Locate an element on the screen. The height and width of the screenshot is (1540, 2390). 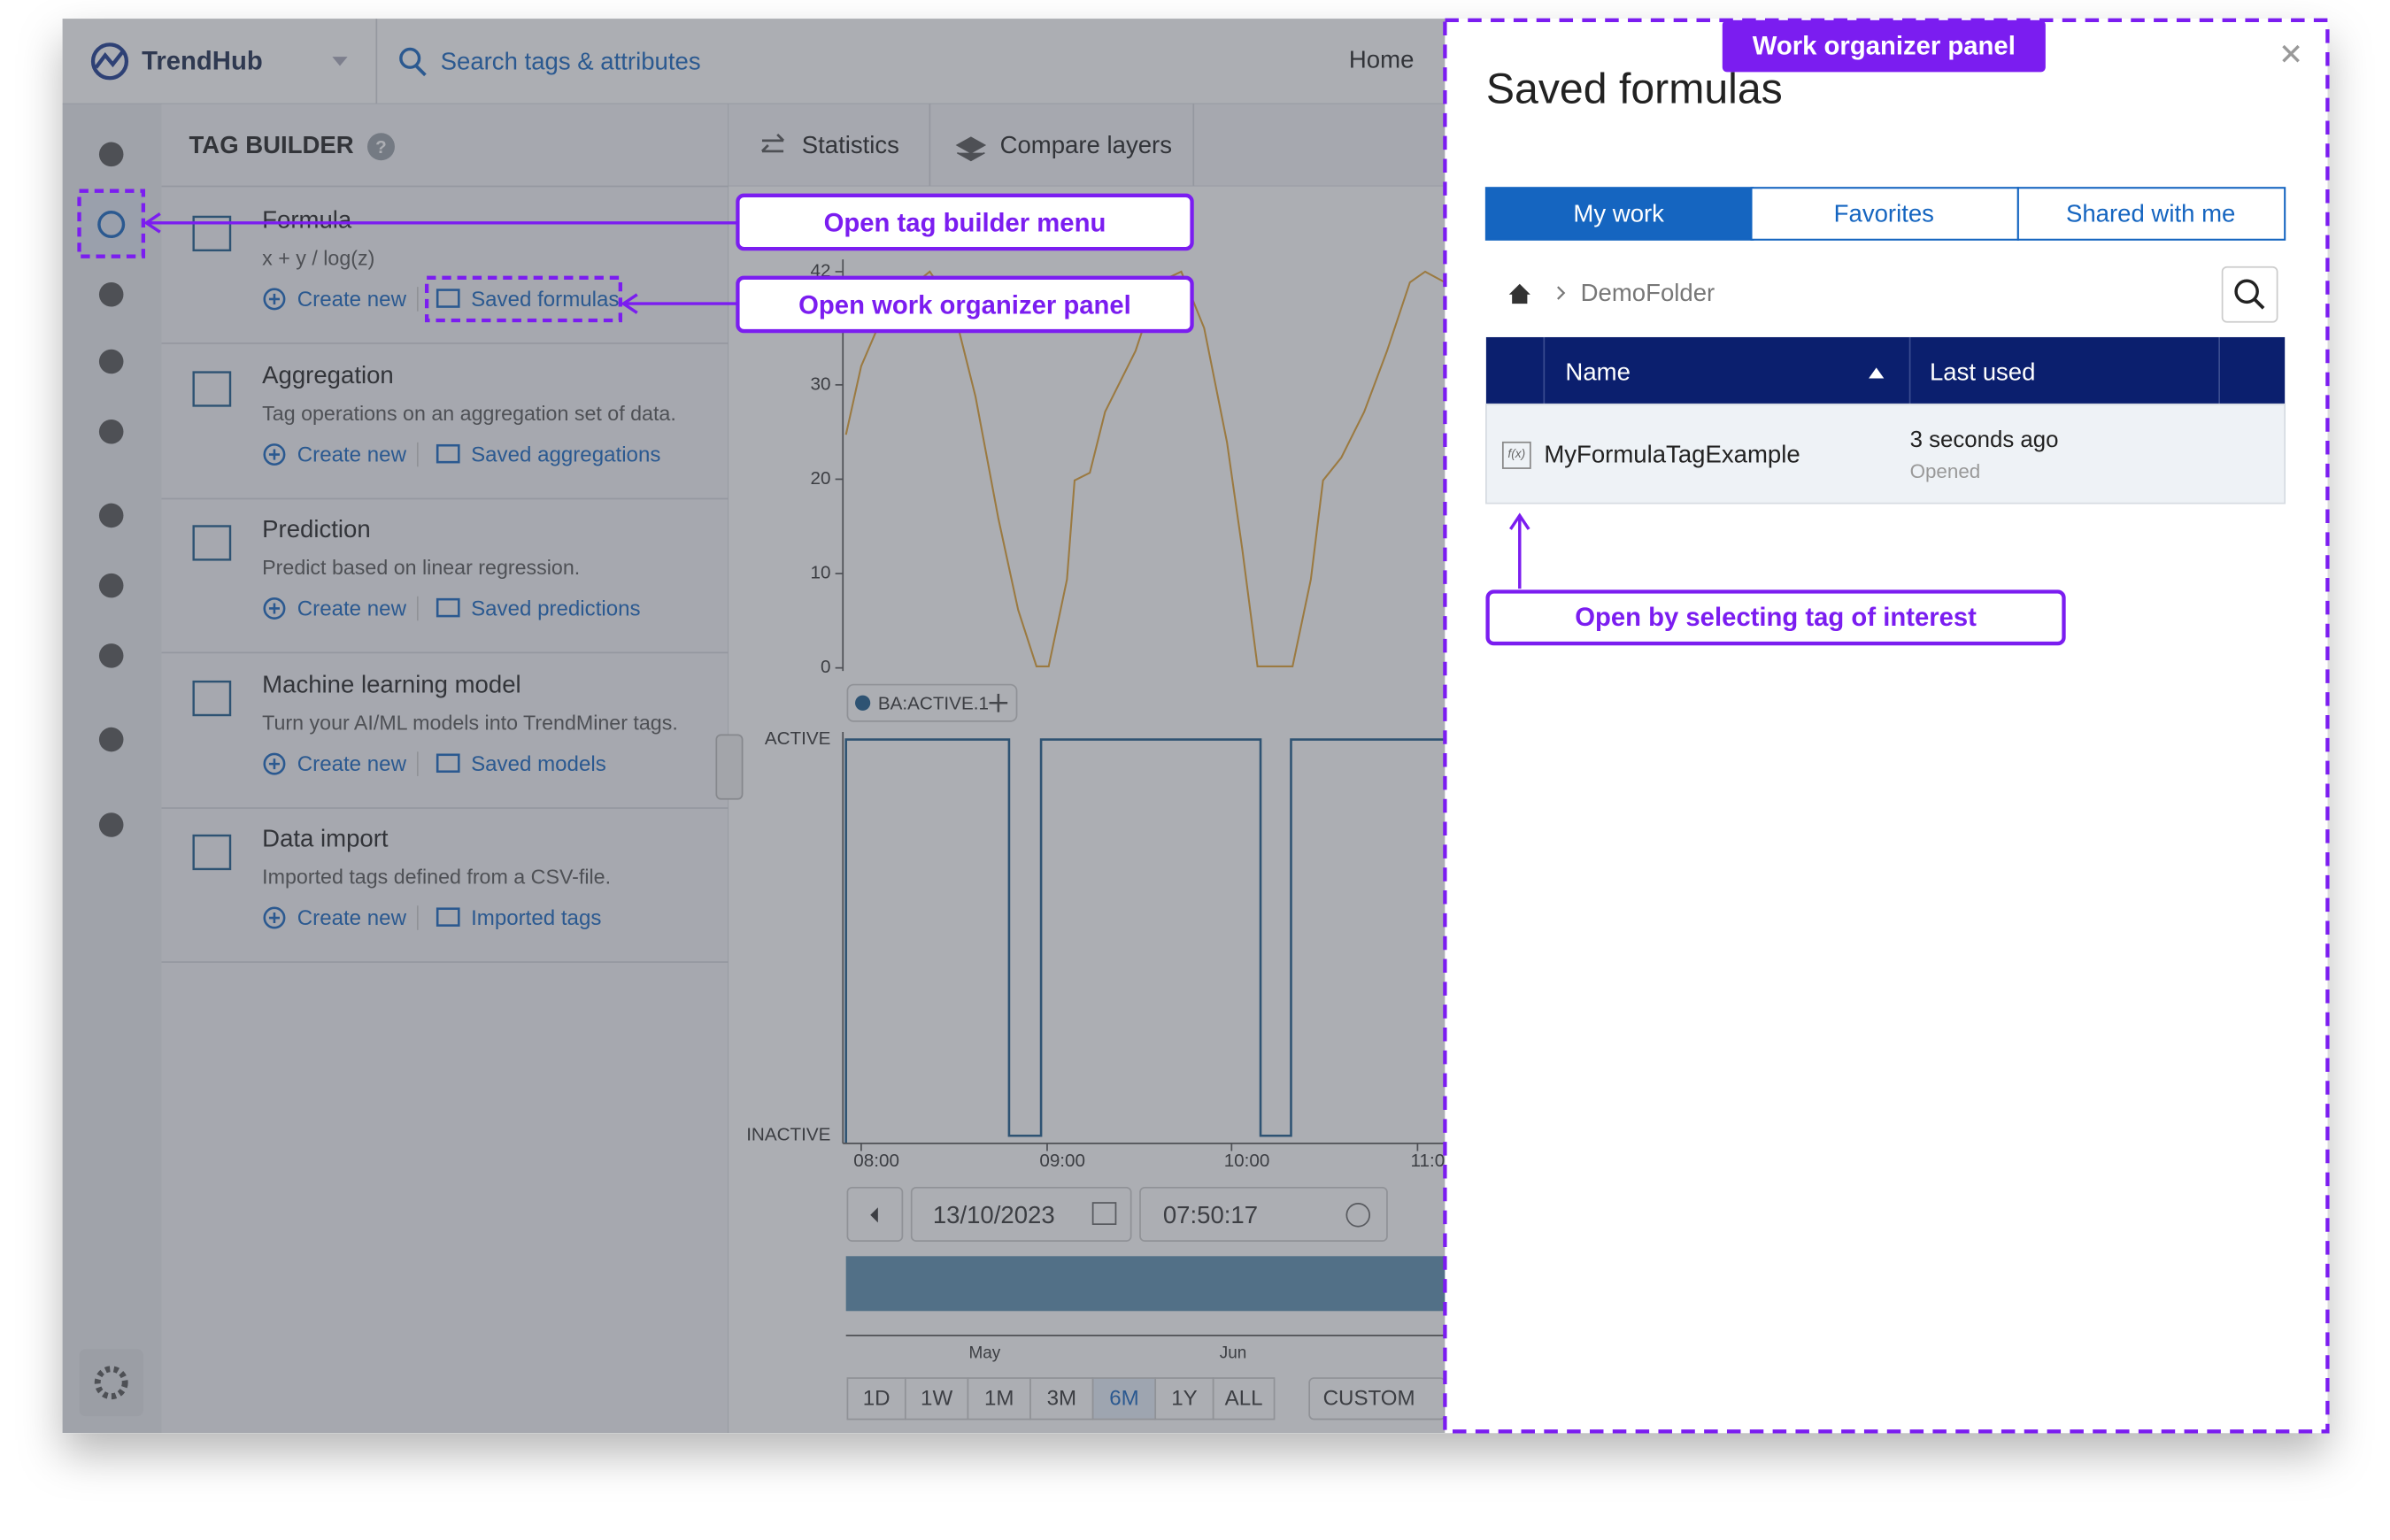
time-value: 07:50:17 is located at coordinates (1210, 1214).